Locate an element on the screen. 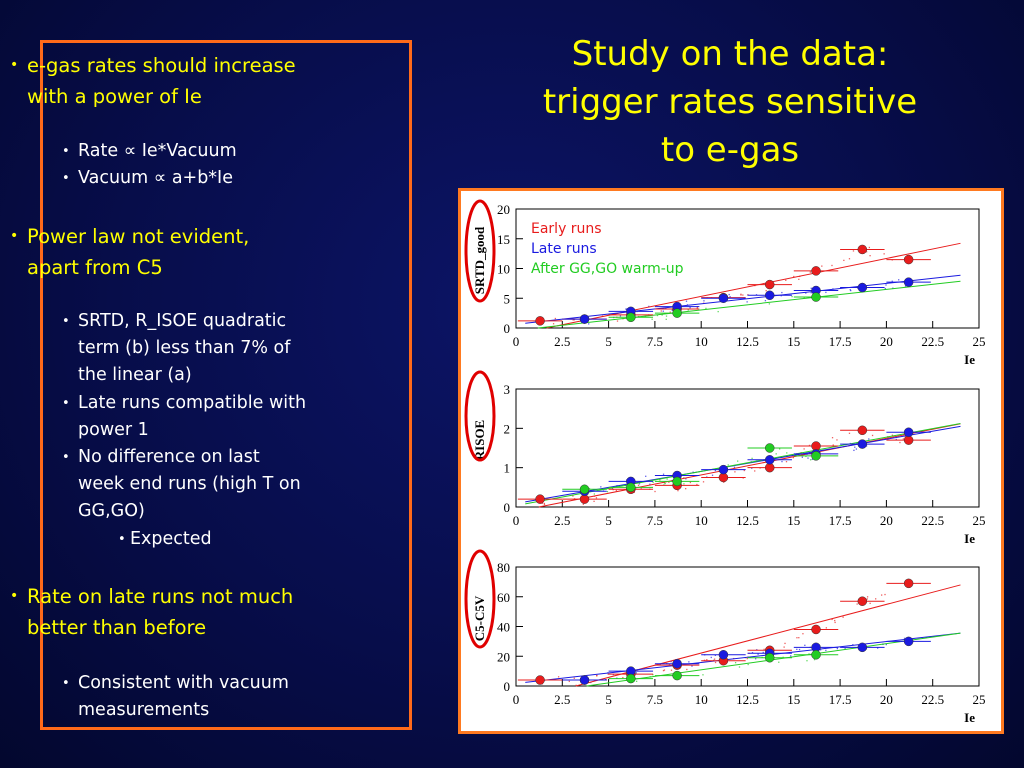 The height and width of the screenshot is (768, 1024). highlight-circle is located at coordinates (480, 251).